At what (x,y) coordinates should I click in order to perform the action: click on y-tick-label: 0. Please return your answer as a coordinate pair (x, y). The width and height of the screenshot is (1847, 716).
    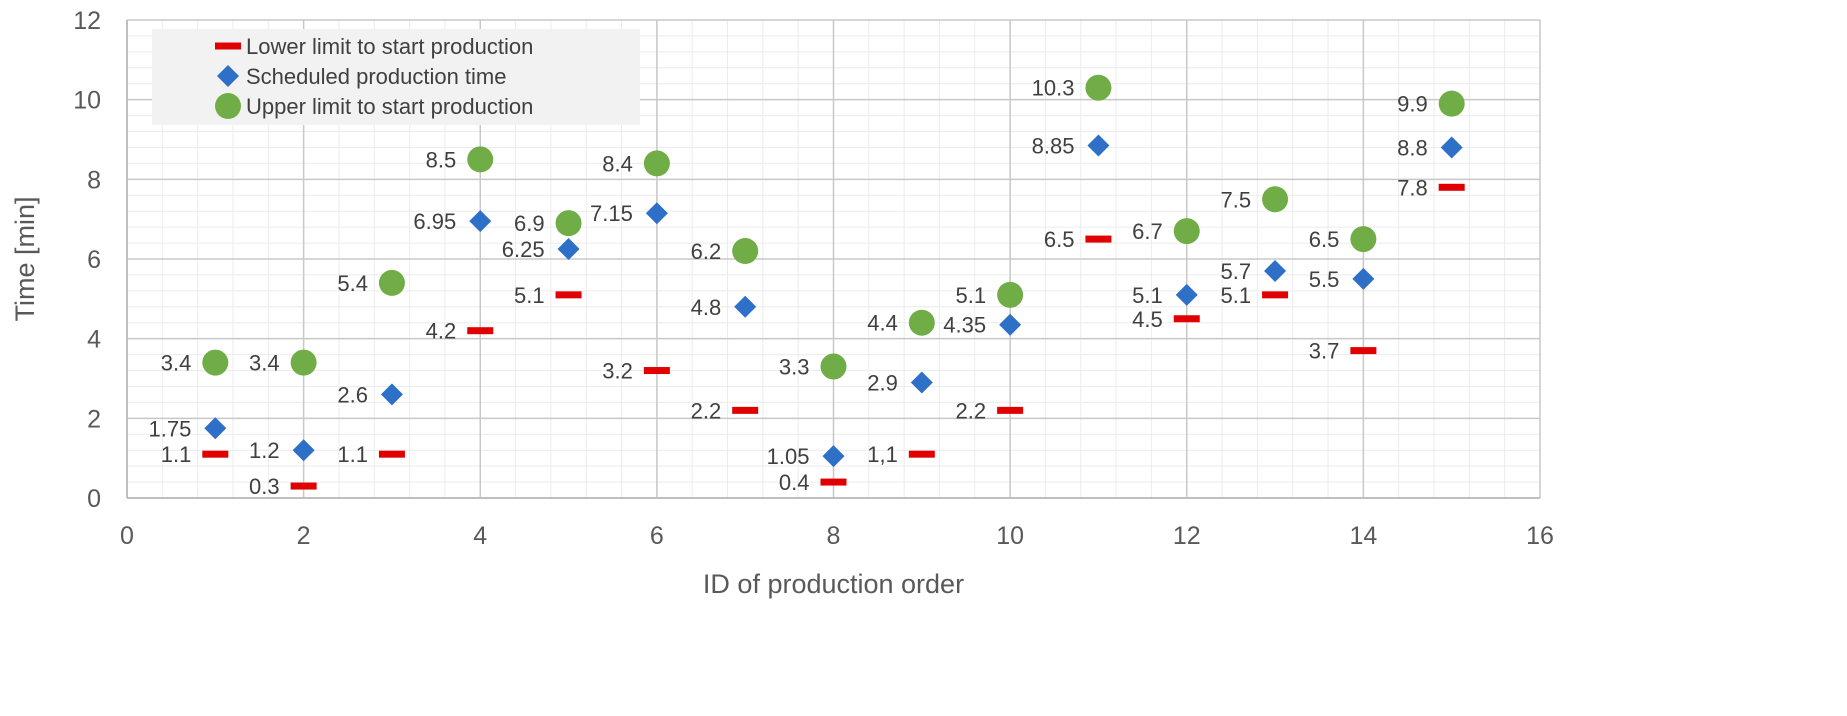
    Looking at the image, I should click on (94, 499).